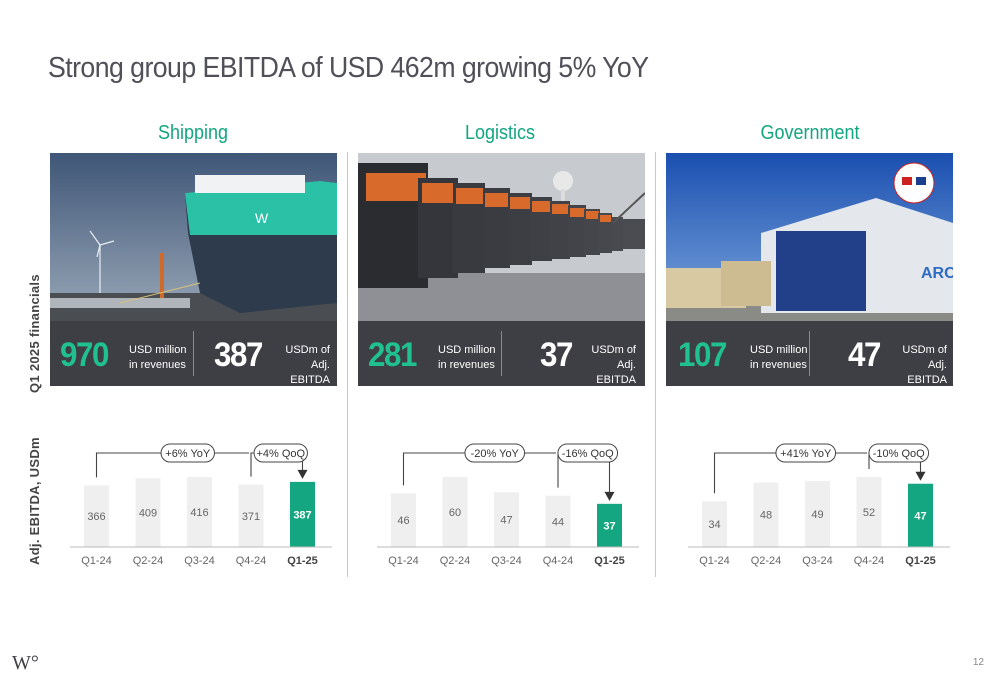 The image size is (1000, 685). I want to click on segment-title-shipping: Shipping, so click(193, 133).